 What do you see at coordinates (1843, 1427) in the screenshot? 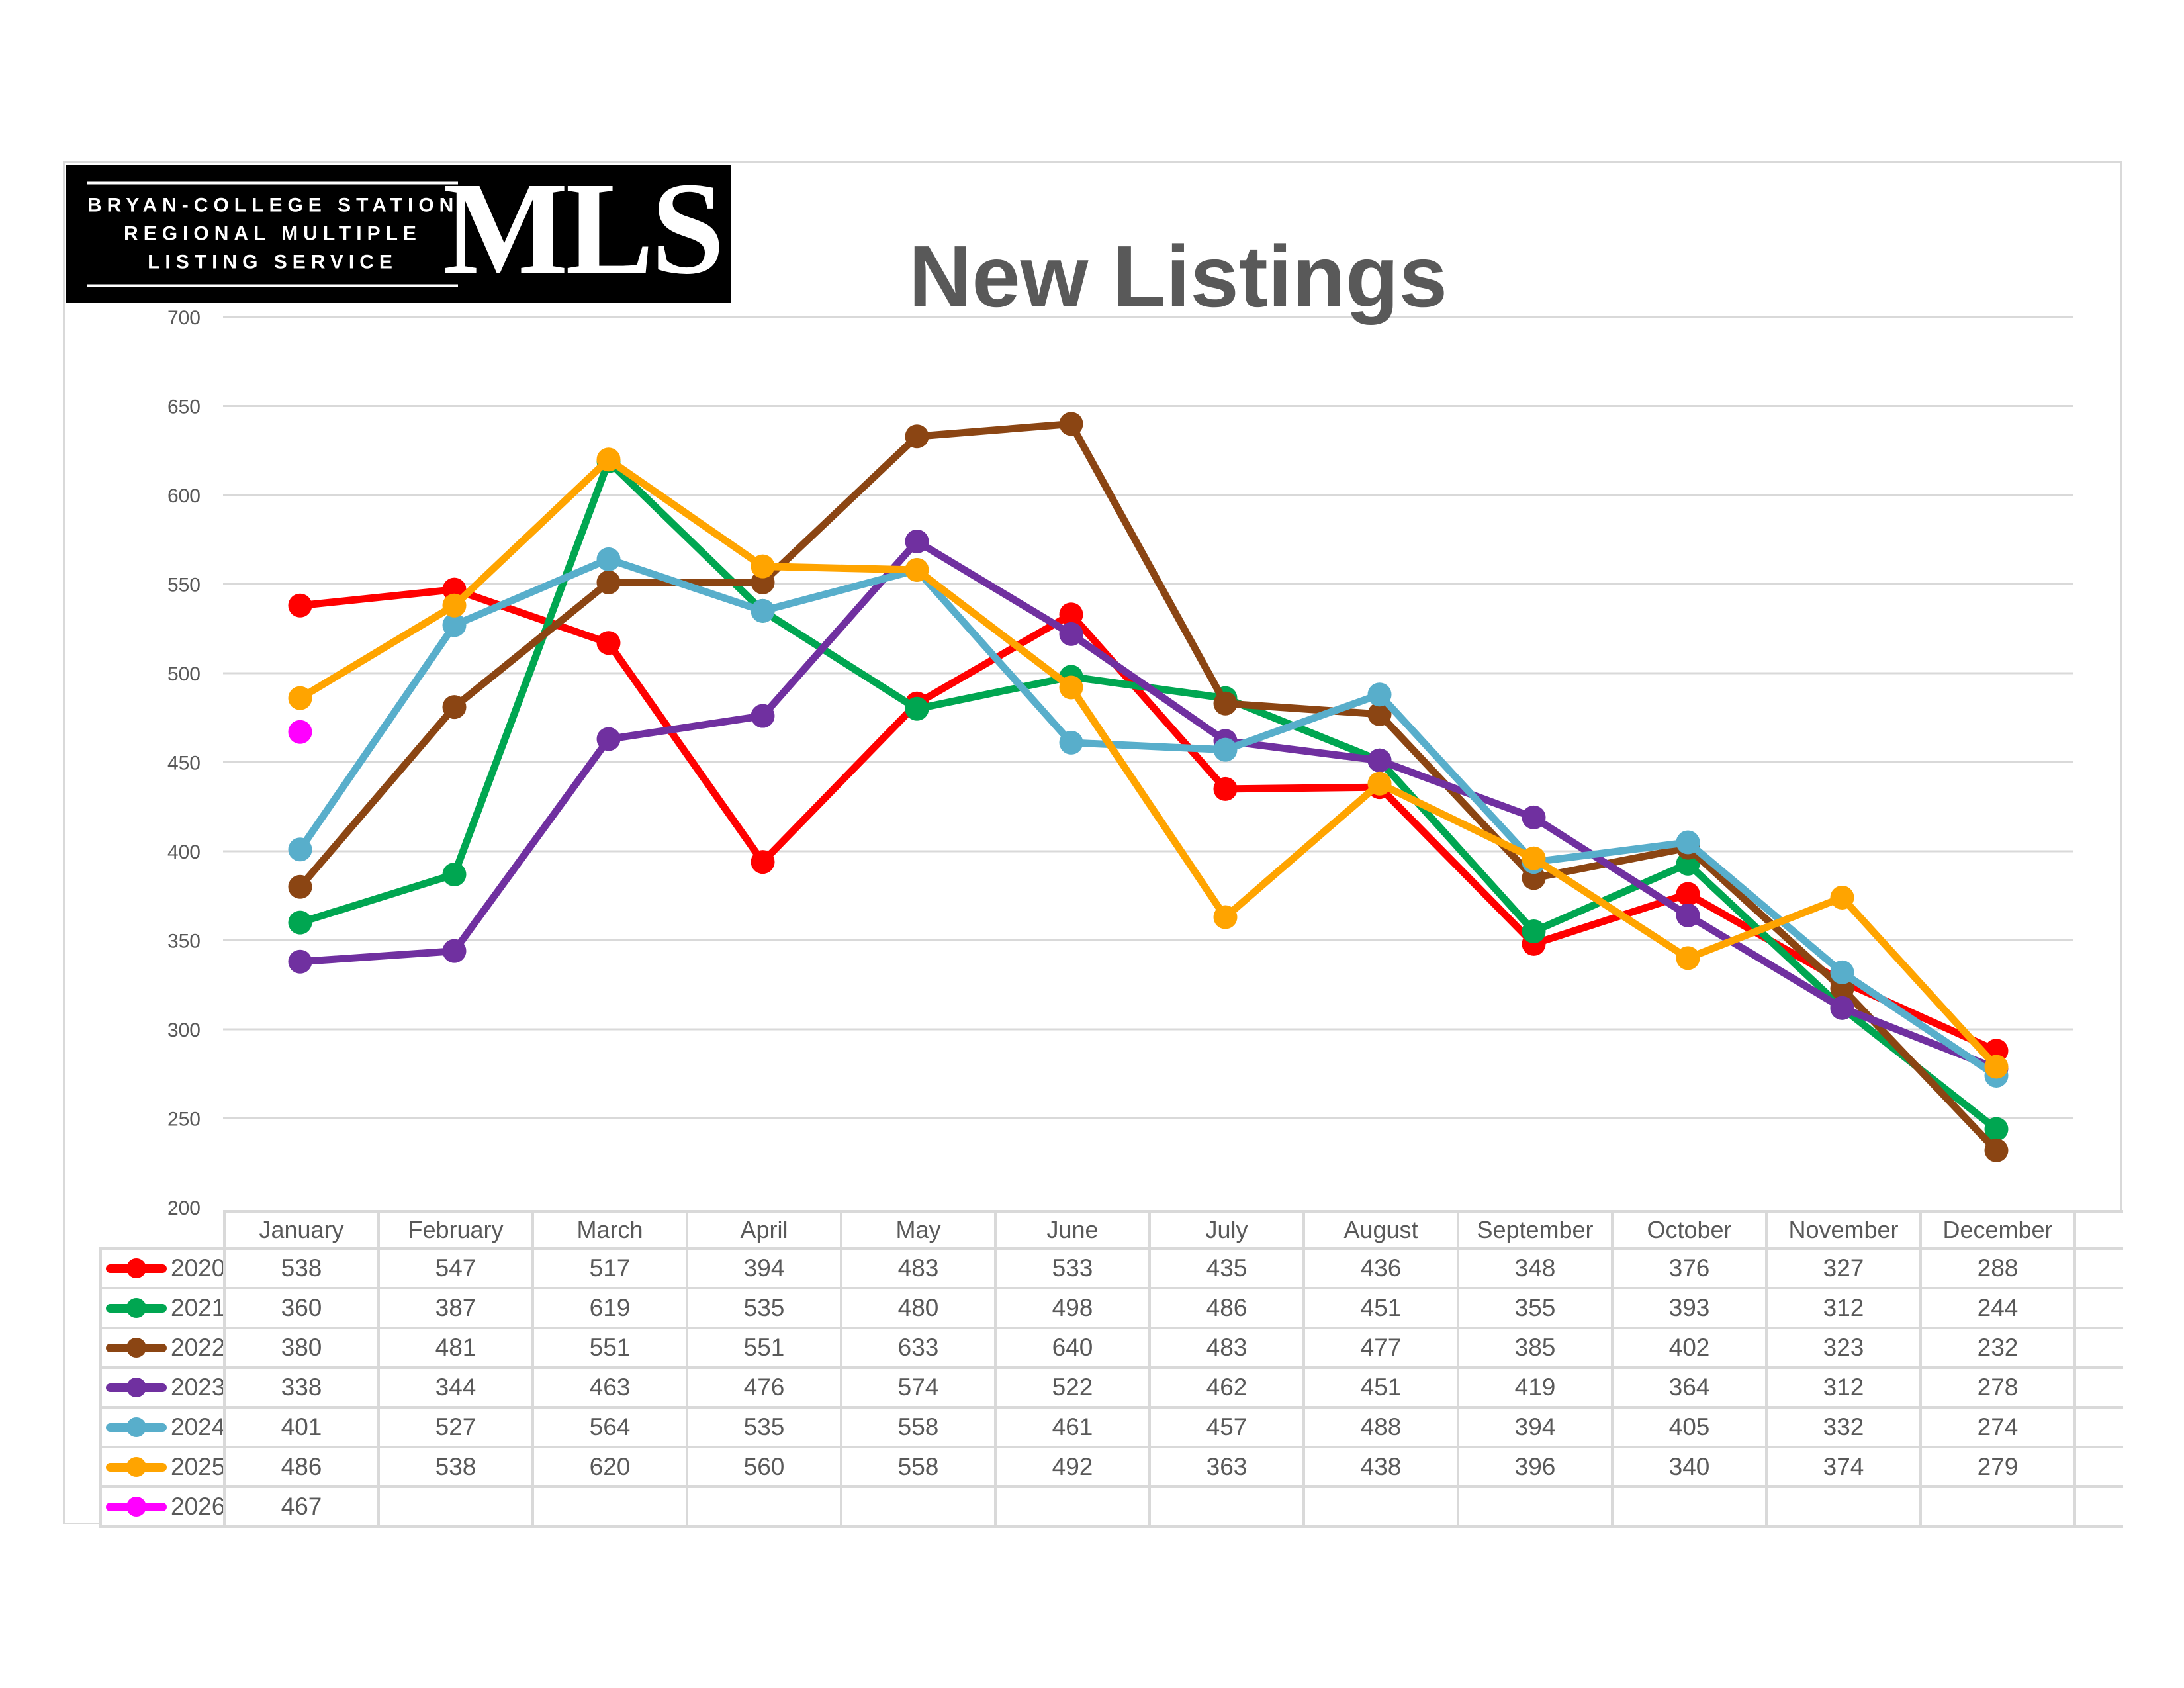
I see `value-cell-2024-november: 332` at bounding box center [1843, 1427].